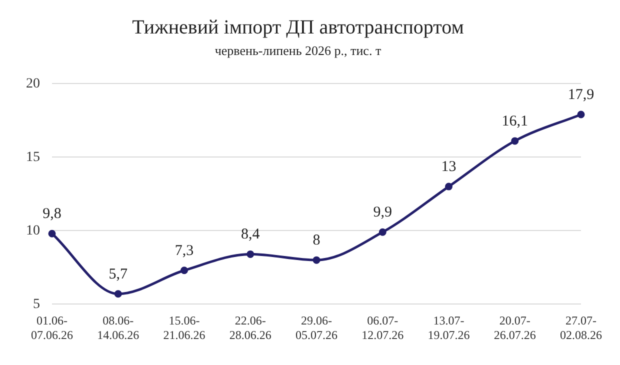  What do you see at coordinates (184, 328) in the screenshot?
I see `x-tick-label: 15.06-21.06.26` at bounding box center [184, 328].